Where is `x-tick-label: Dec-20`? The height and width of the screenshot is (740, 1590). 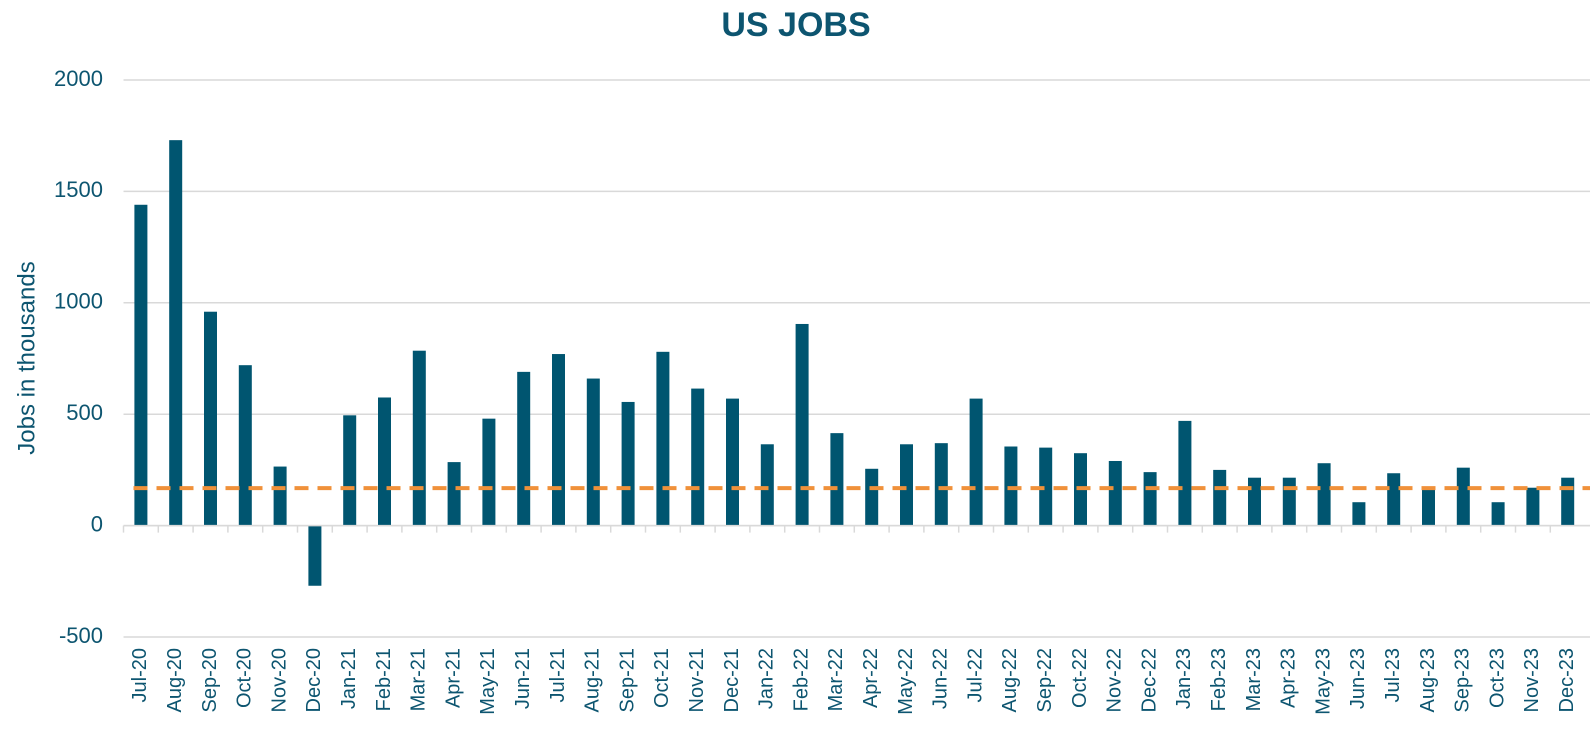
x-tick-label: Dec-20 is located at coordinates (314, 680).